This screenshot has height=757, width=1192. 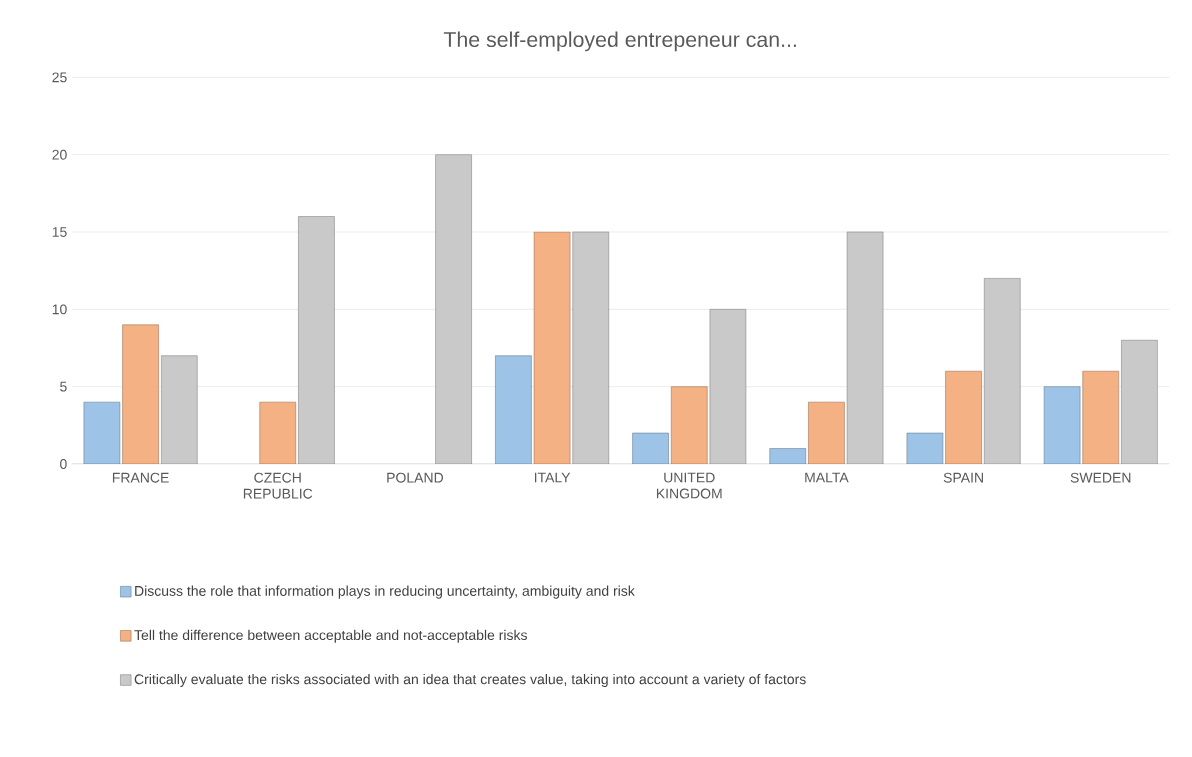 I want to click on y-tick-label: 5, so click(x=63, y=386).